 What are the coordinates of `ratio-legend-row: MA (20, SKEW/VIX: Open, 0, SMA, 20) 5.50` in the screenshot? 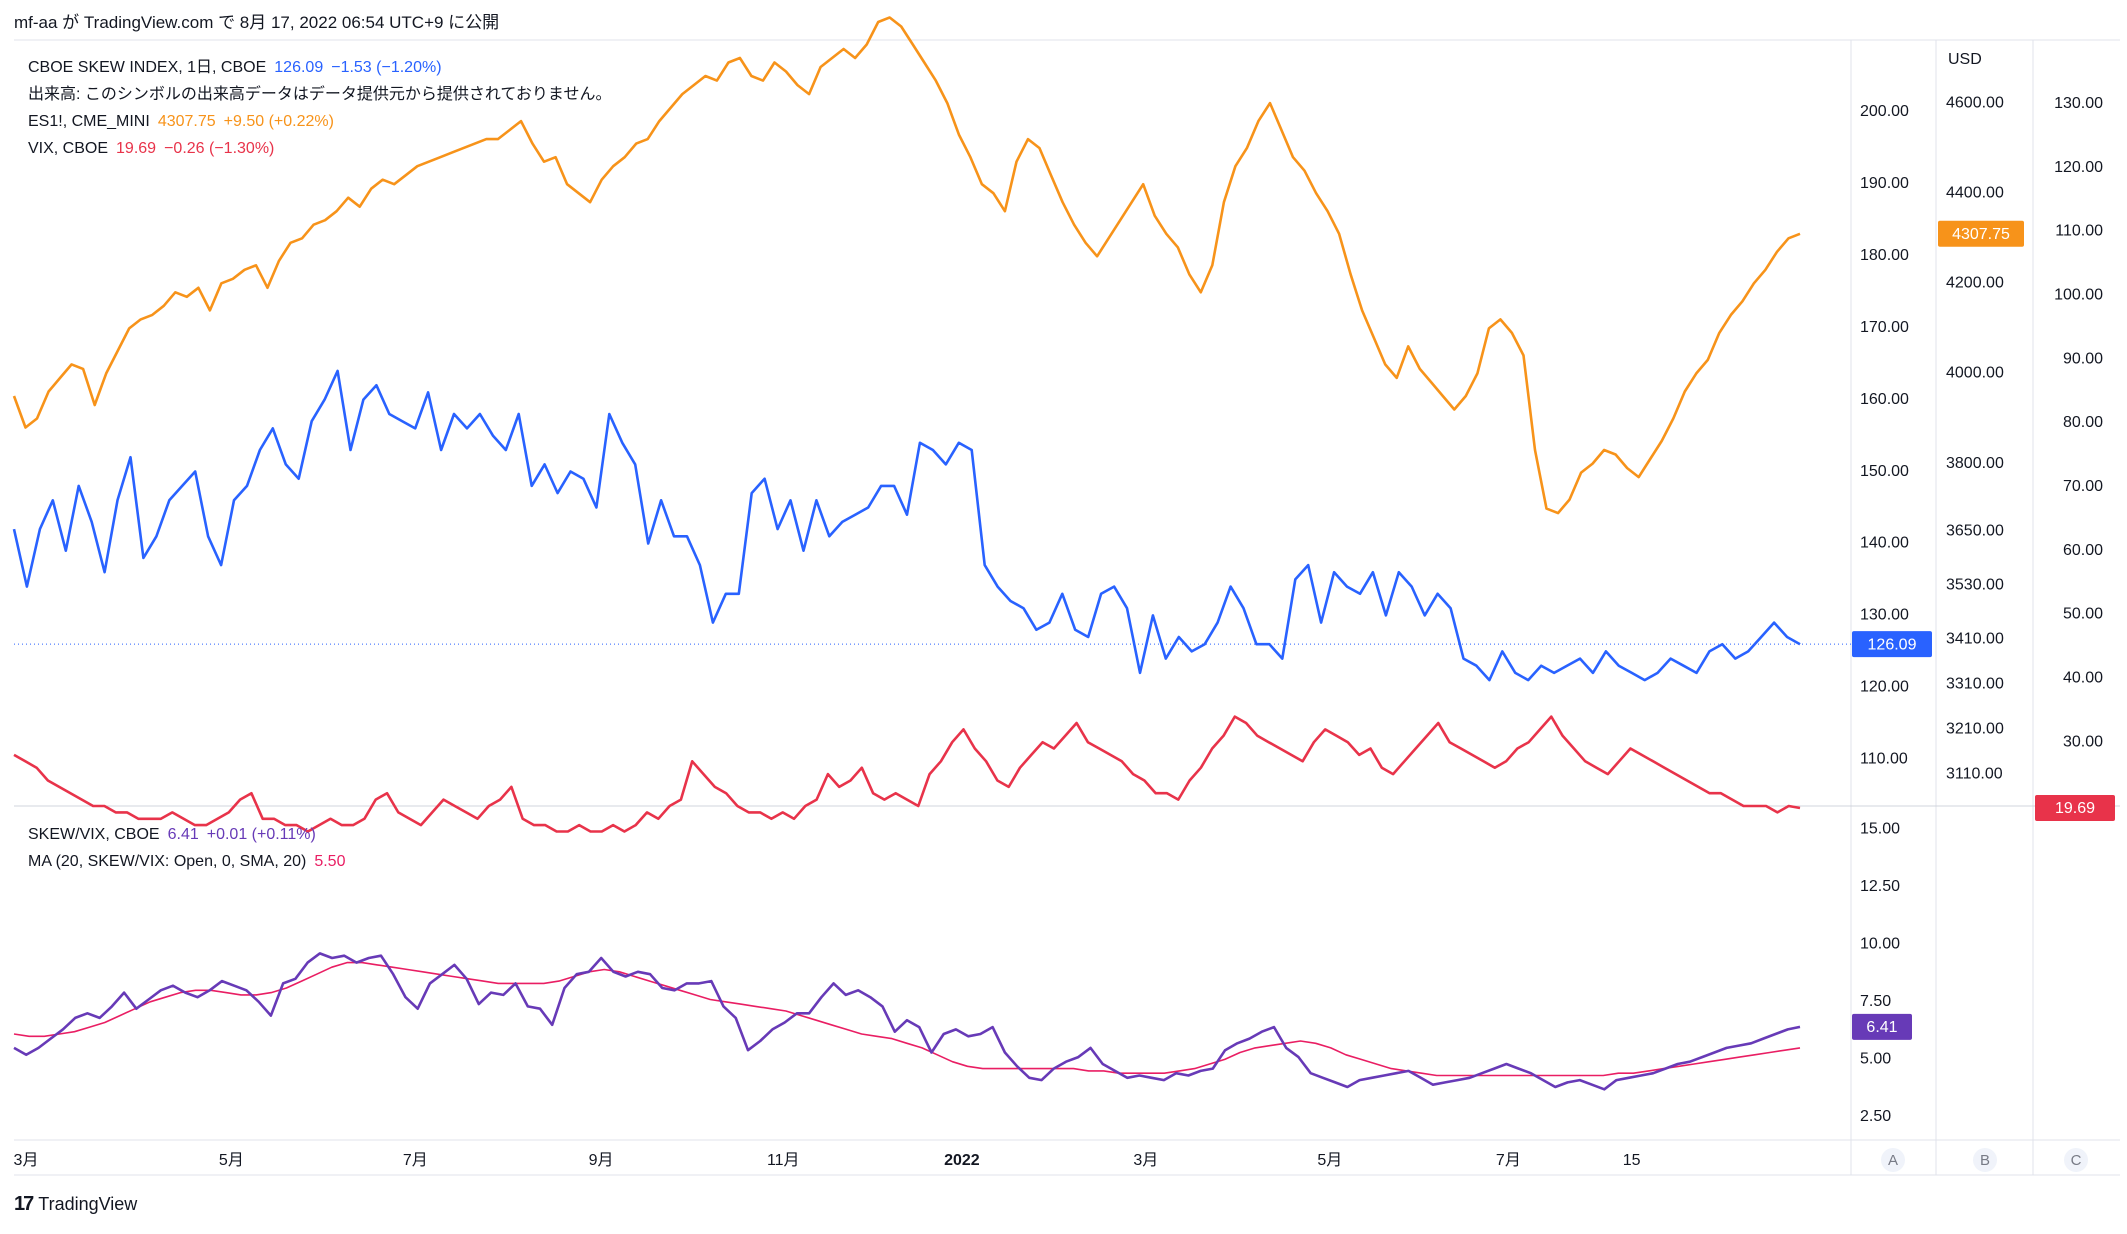 It's located at (190, 861).